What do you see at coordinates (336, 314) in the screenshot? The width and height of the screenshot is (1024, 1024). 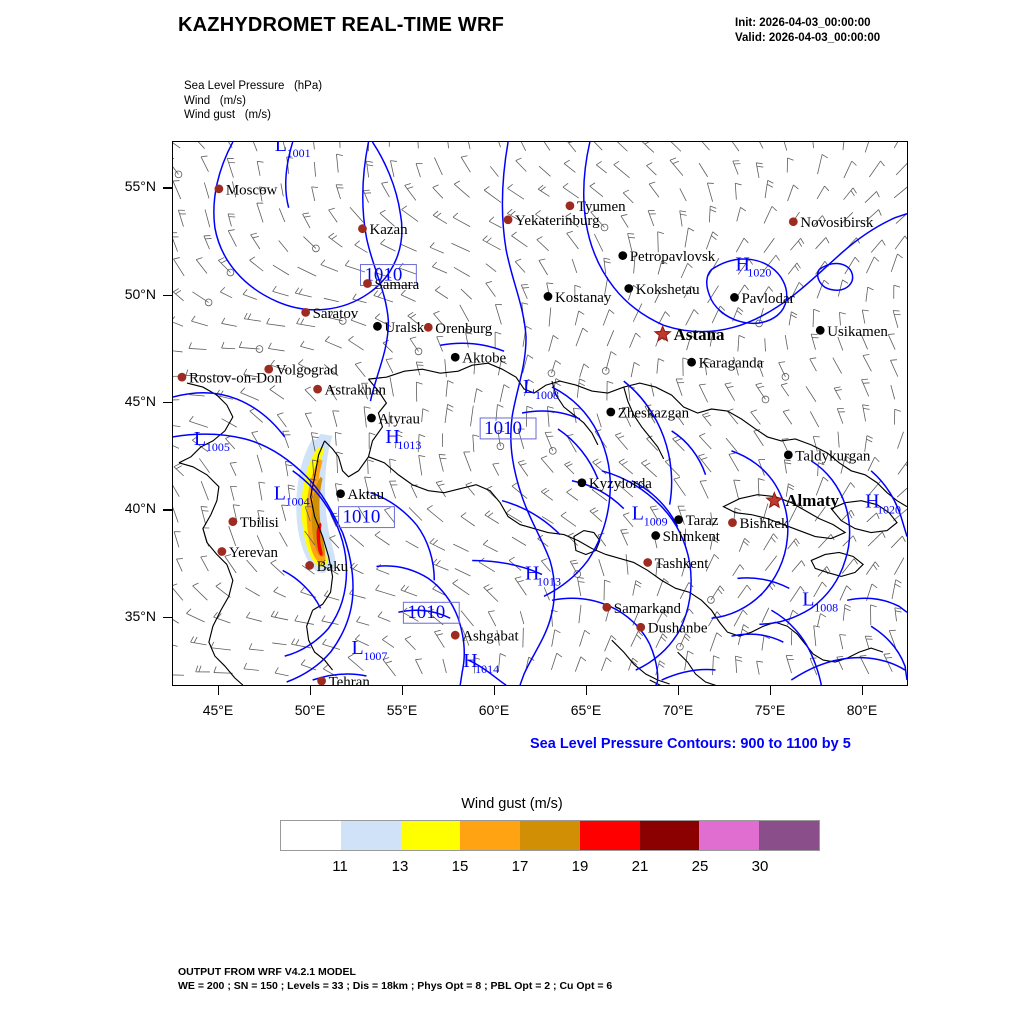 I see `city-label: Saratov` at bounding box center [336, 314].